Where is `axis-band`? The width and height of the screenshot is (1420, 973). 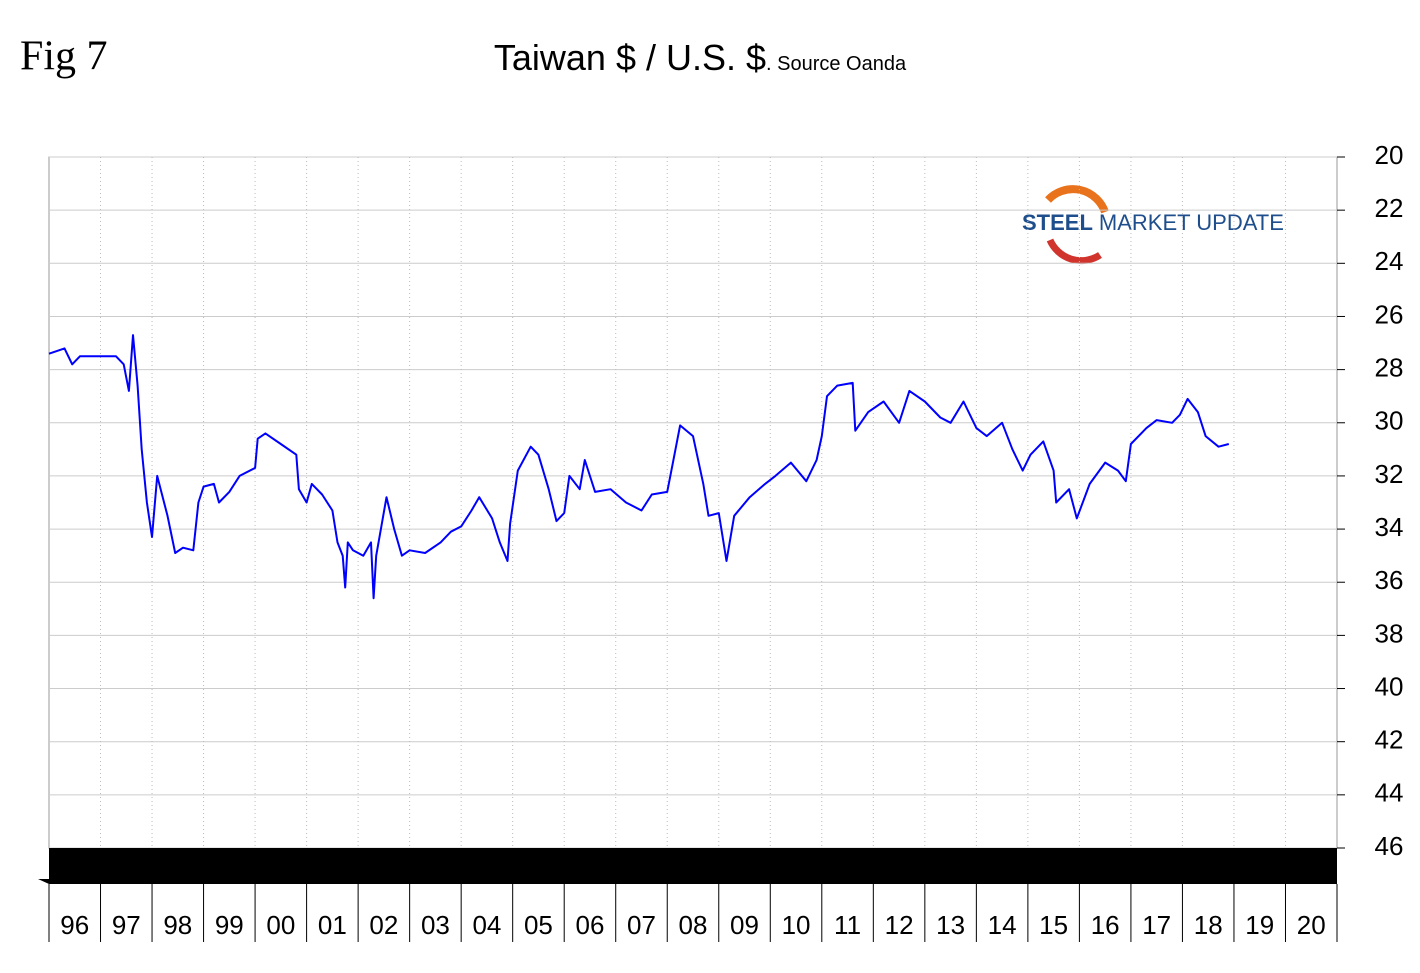
axis-band is located at coordinates (693, 866).